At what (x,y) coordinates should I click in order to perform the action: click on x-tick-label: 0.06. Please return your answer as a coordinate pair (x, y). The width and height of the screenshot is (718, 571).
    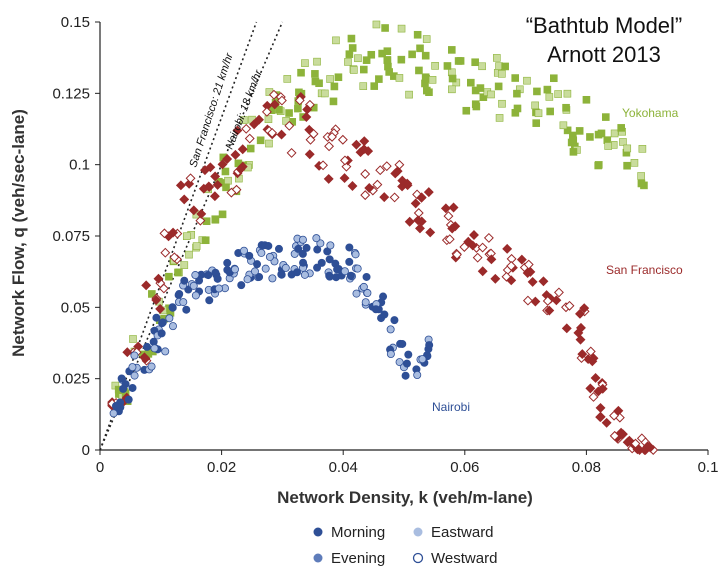
    Looking at the image, I should click on (464, 467).